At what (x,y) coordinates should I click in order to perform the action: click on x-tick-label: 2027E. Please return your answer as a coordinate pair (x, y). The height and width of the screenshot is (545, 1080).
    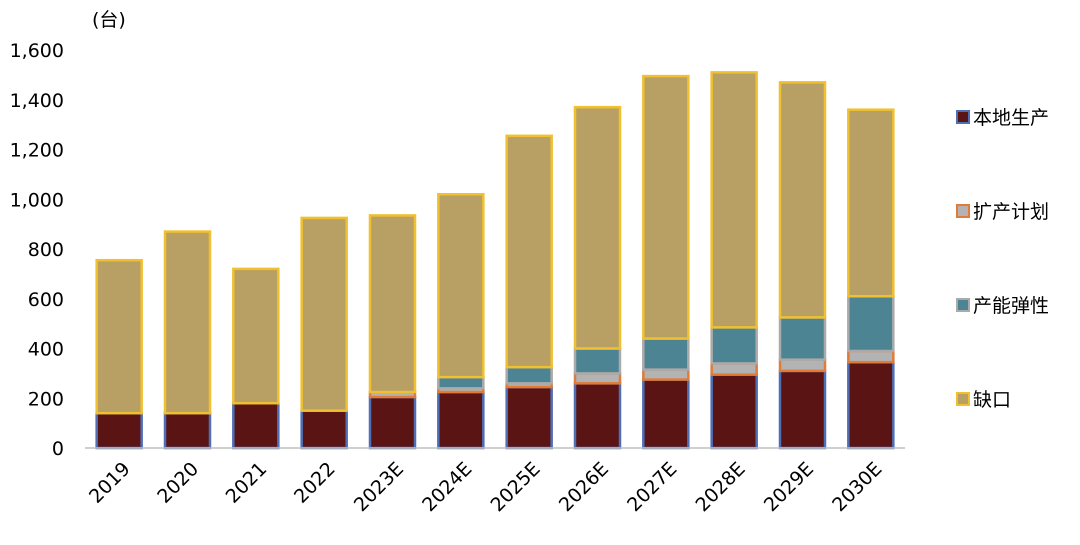
    Looking at the image, I should click on (652, 487).